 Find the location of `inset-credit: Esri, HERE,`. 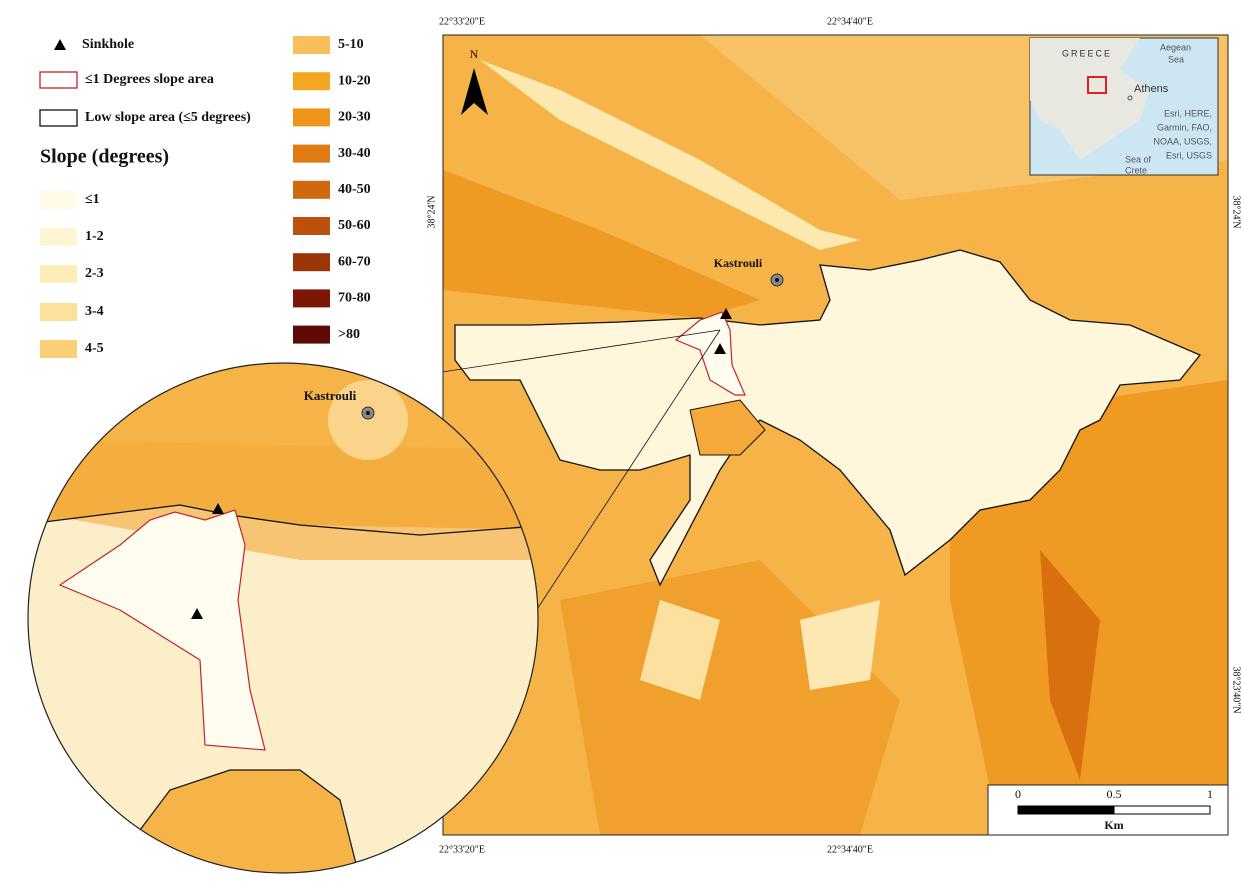

inset-credit: Esri, HERE, is located at coordinates (1188, 113).